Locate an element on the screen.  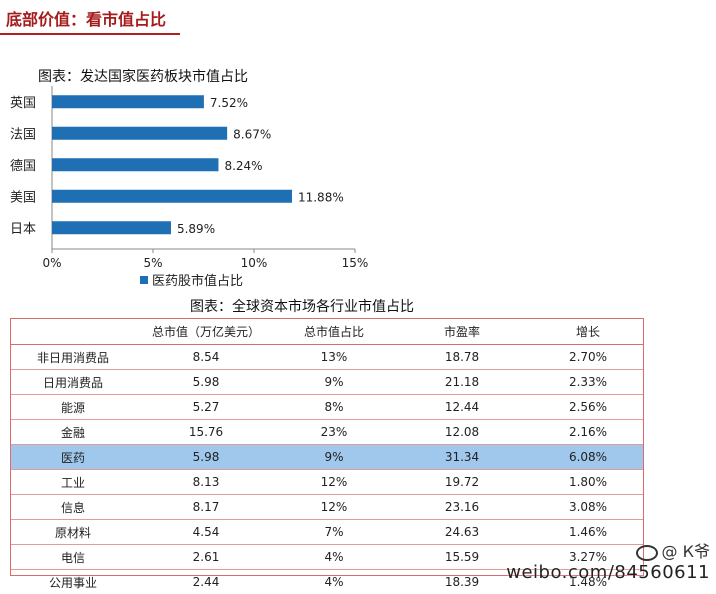
table-cell: 1.80% is located at coordinates (588, 482).